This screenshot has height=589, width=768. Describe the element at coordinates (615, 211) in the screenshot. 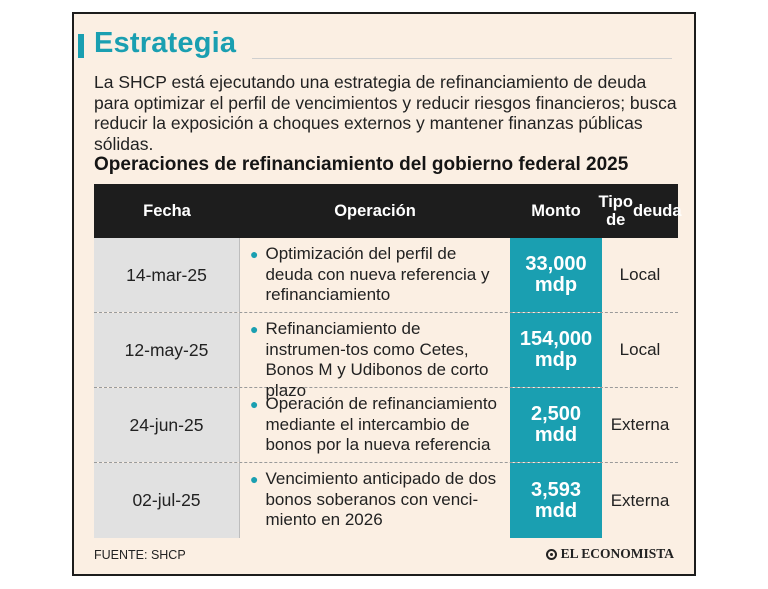

I see `column-header-tipo-line1: Tipo de` at that location.